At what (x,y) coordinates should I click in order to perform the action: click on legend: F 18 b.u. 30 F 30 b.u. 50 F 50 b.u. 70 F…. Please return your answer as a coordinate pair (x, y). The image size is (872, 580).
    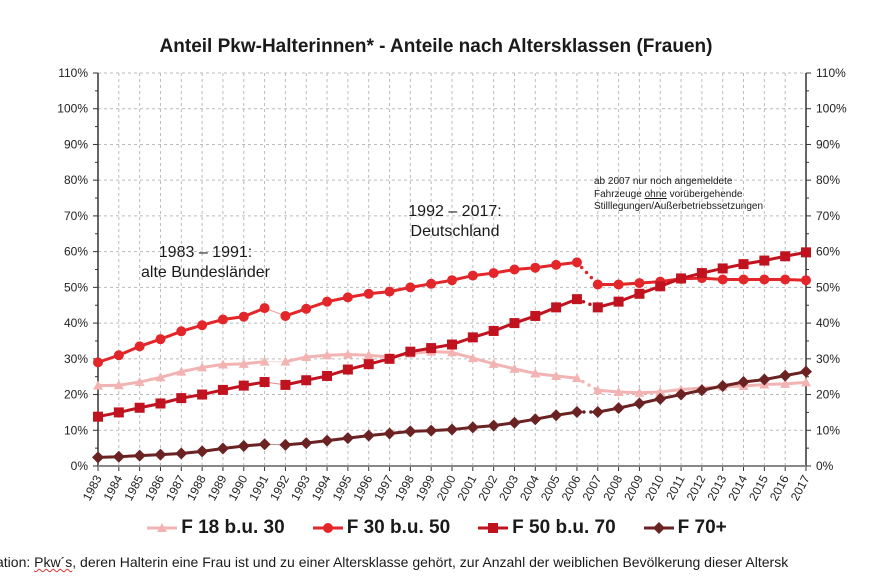
    Looking at the image, I should click on (436, 528).